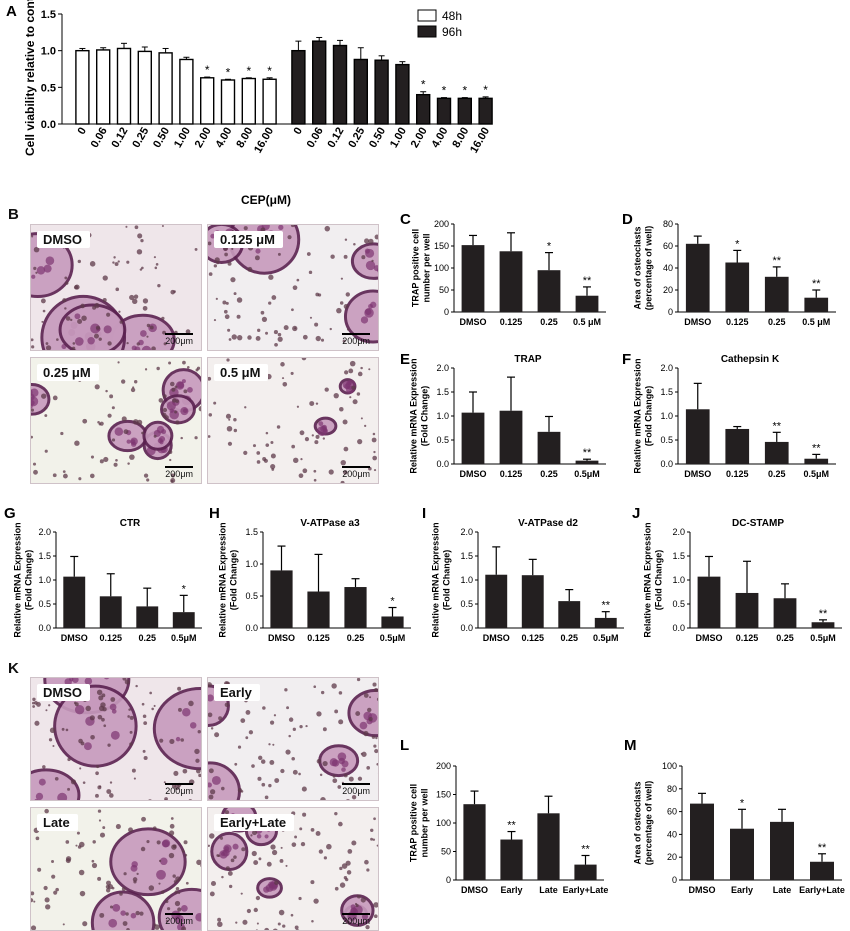 This screenshot has height=931, width=850. I want to click on legend-swatch, so click(427, 31).